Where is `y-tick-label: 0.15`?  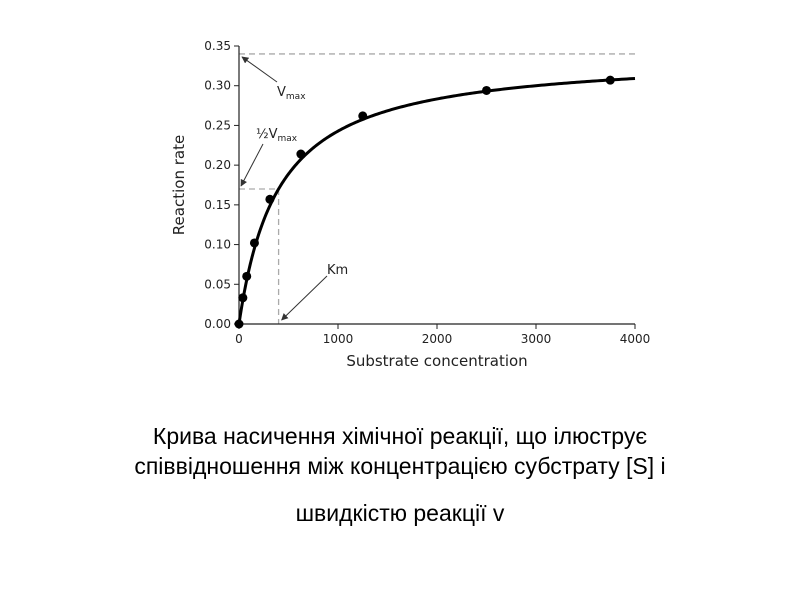
y-tick-label: 0.15 is located at coordinates (217, 205).